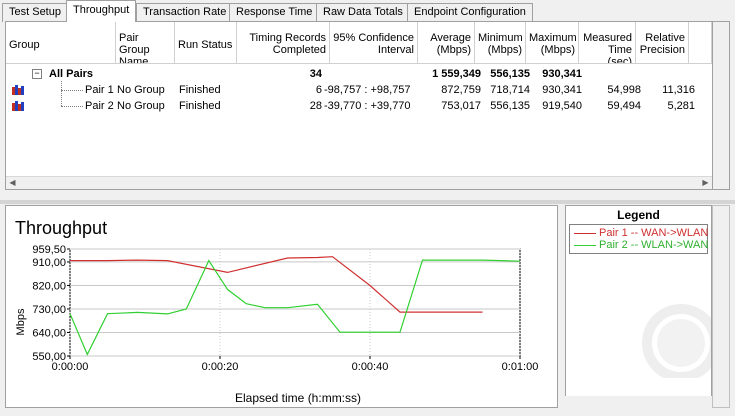 This screenshot has width=735, height=416. I want to click on average-value: 1 559,349, so click(456, 74).